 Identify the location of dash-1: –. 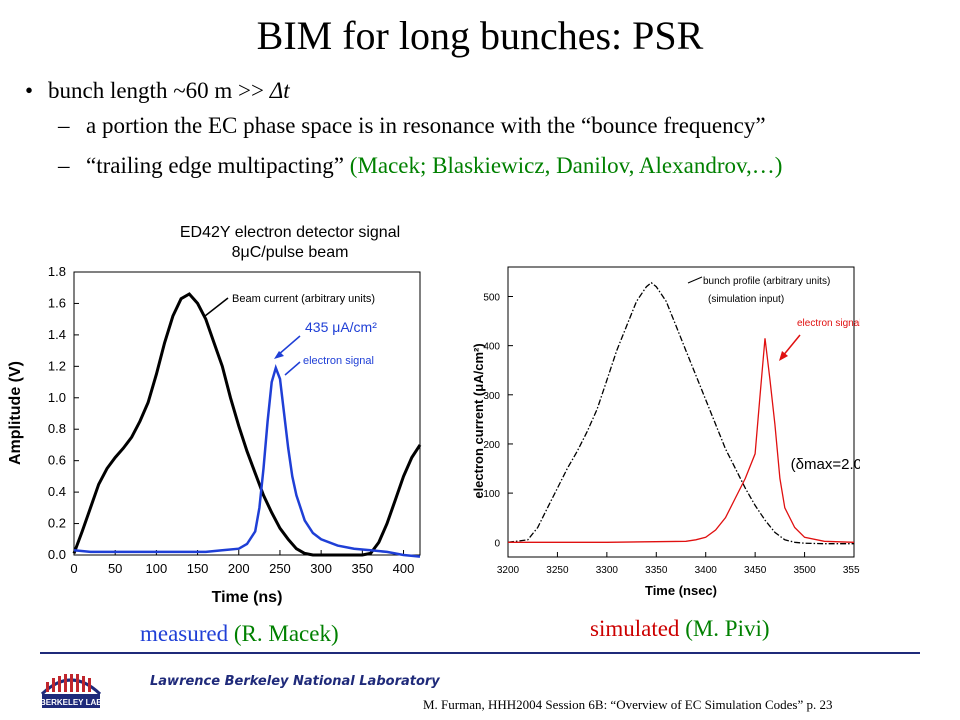
(64, 125).